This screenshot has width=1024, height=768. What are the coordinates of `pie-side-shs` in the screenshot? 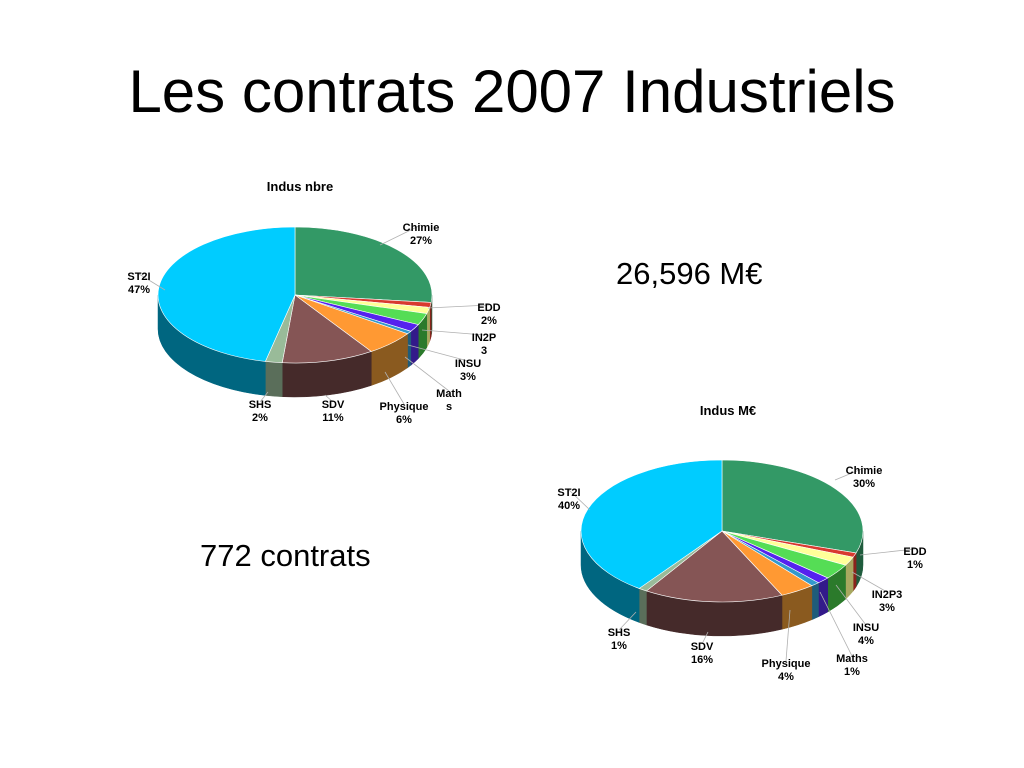 It's located at (642, 607).